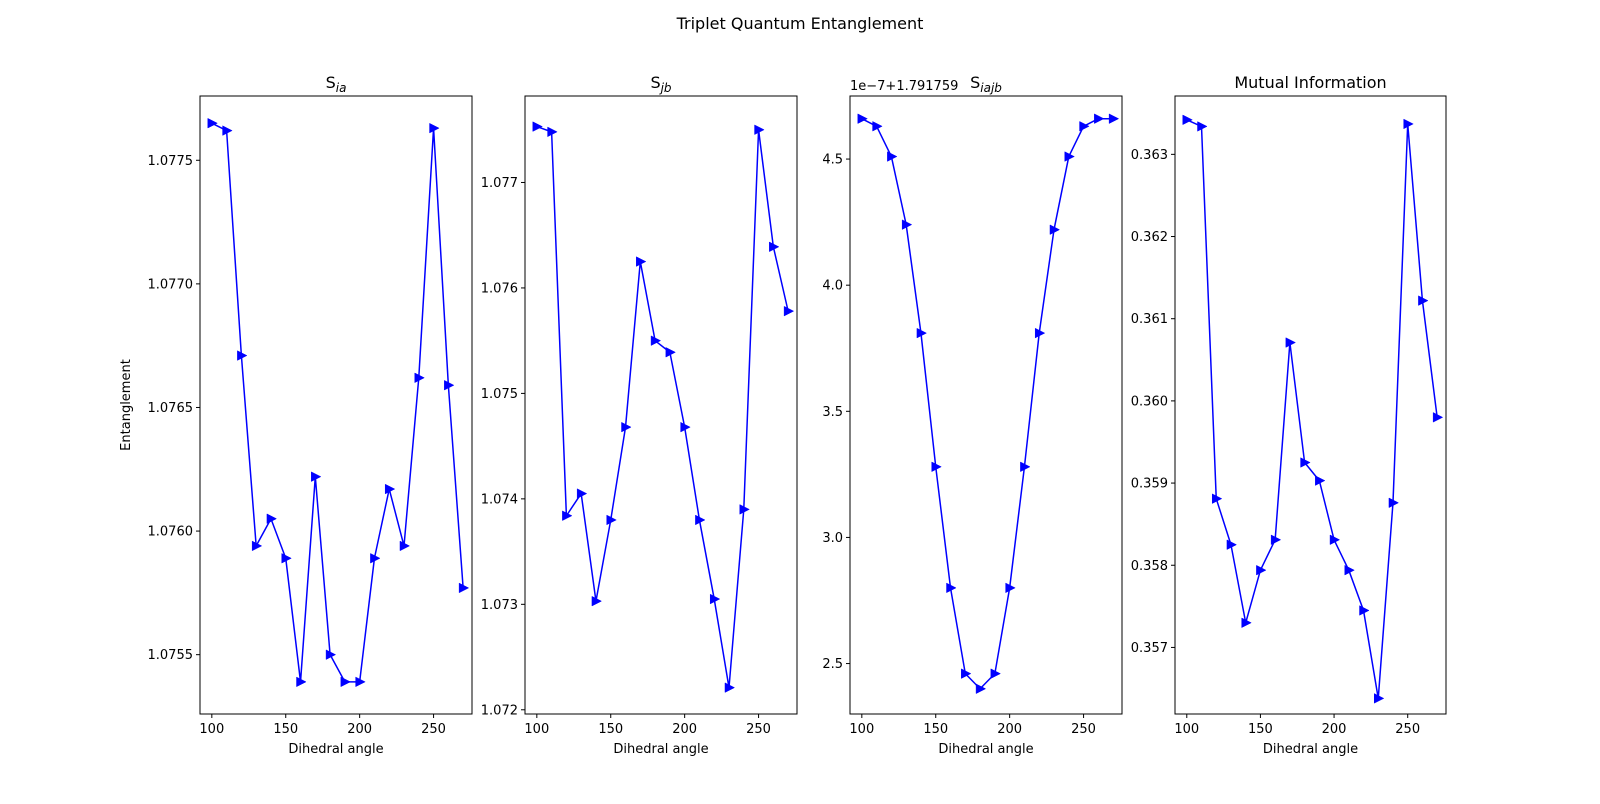 This screenshot has height=804, width=1600. What do you see at coordinates (832, 286) in the screenshot?
I see `y-tick-label: 4.0` at bounding box center [832, 286].